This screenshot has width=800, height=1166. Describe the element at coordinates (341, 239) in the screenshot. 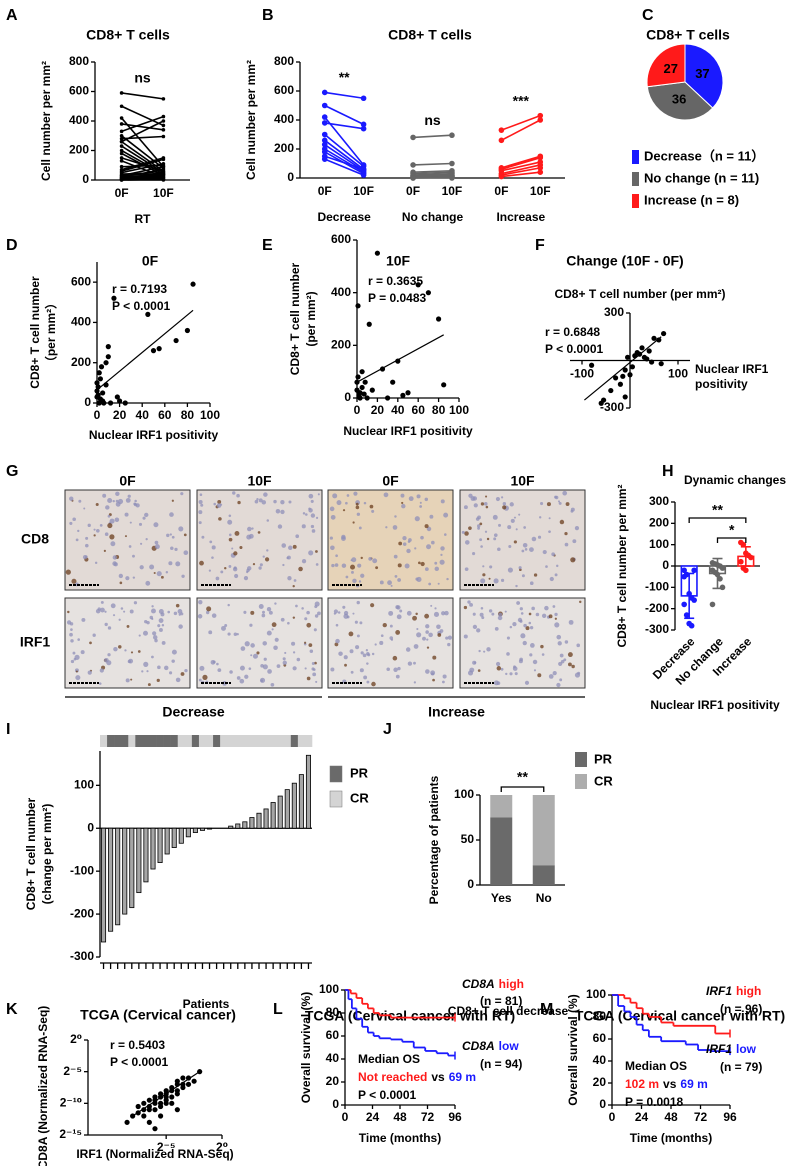

I see `y-tick-label: 600` at that location.